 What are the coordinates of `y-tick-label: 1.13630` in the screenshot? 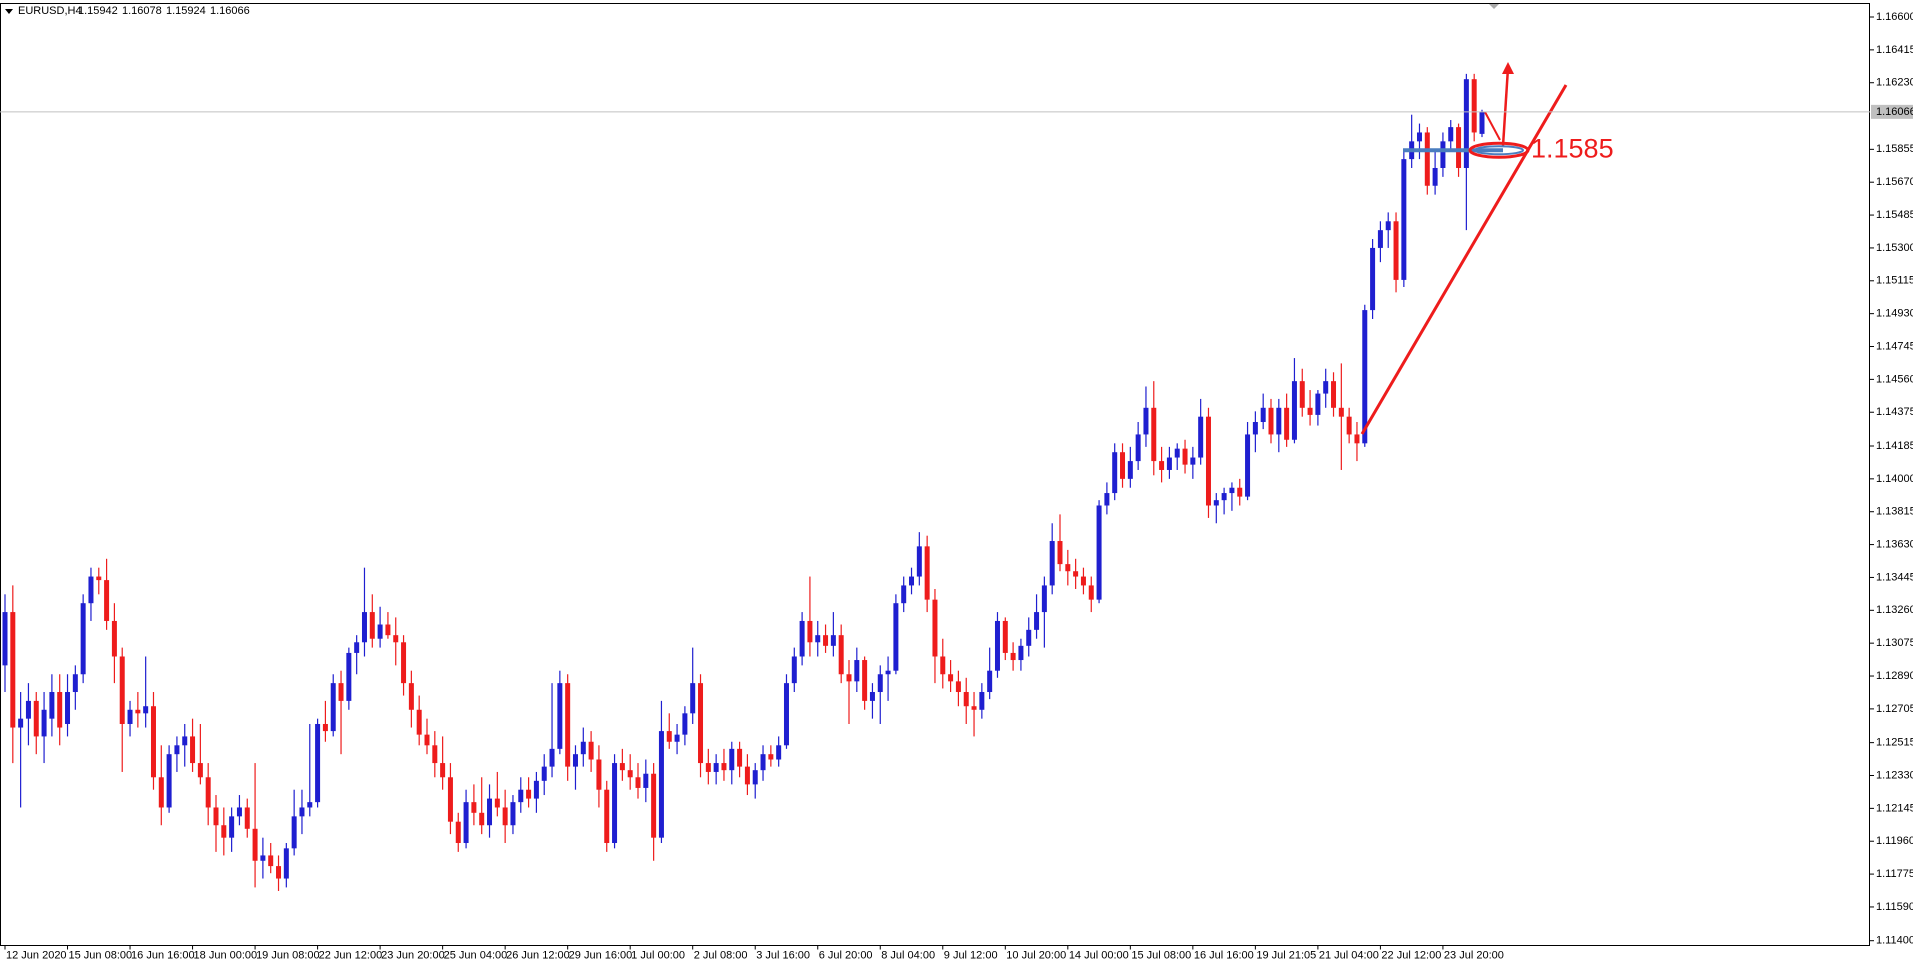 It's located at (1894, 544).